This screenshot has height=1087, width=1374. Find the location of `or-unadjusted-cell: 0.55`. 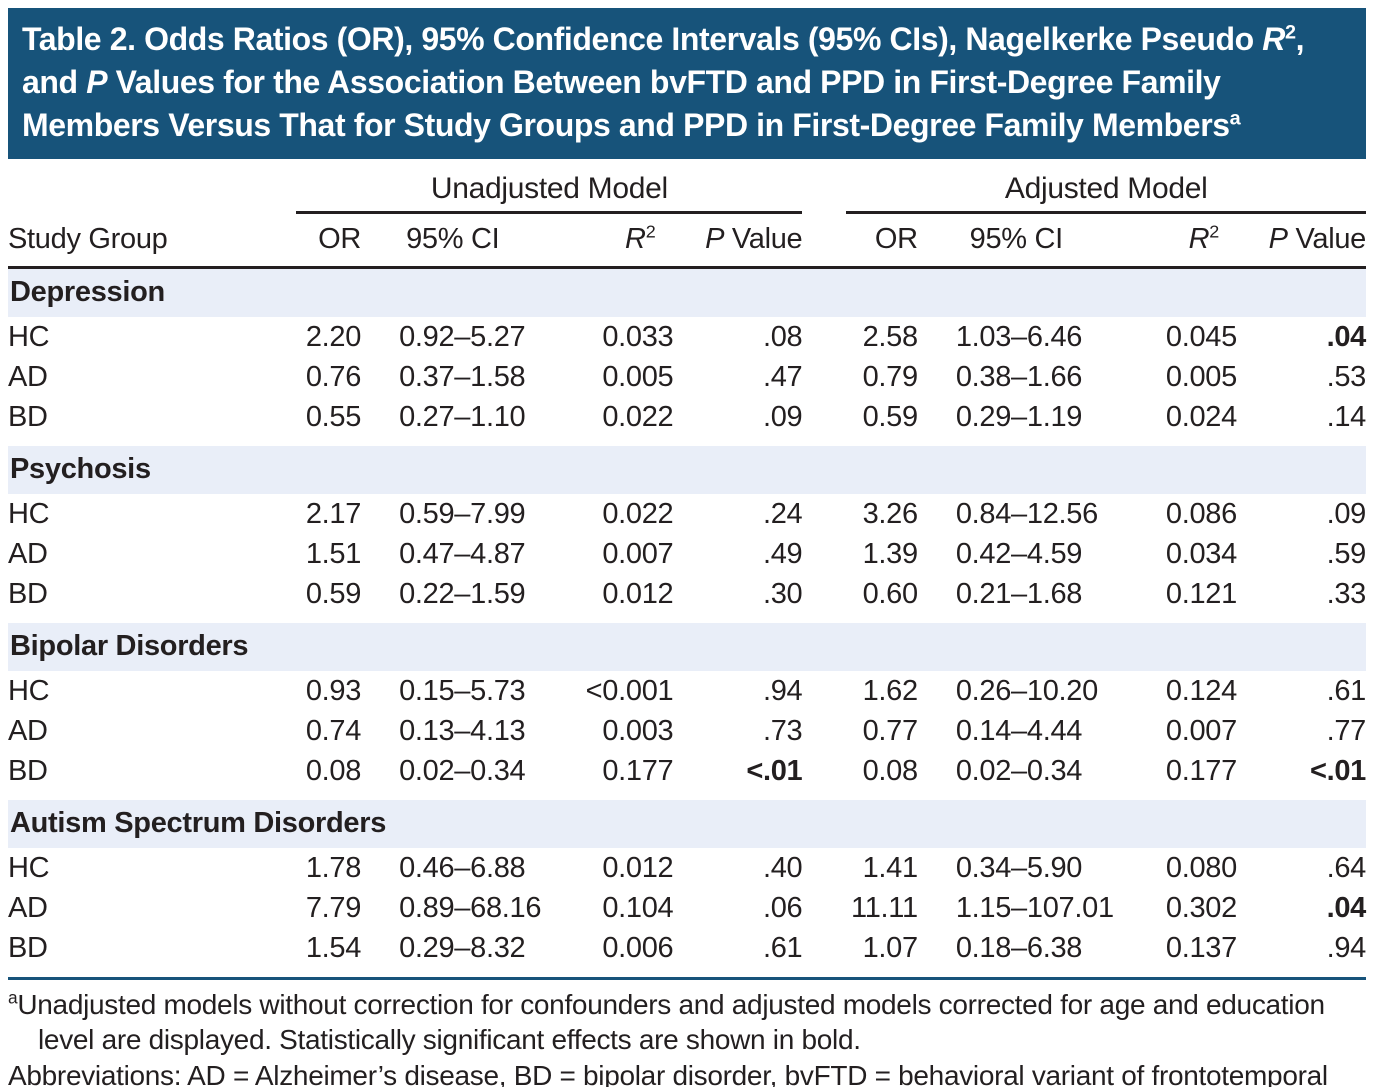

or-unadjusted-cell: 0.55 is located at coordinates (333, 416).